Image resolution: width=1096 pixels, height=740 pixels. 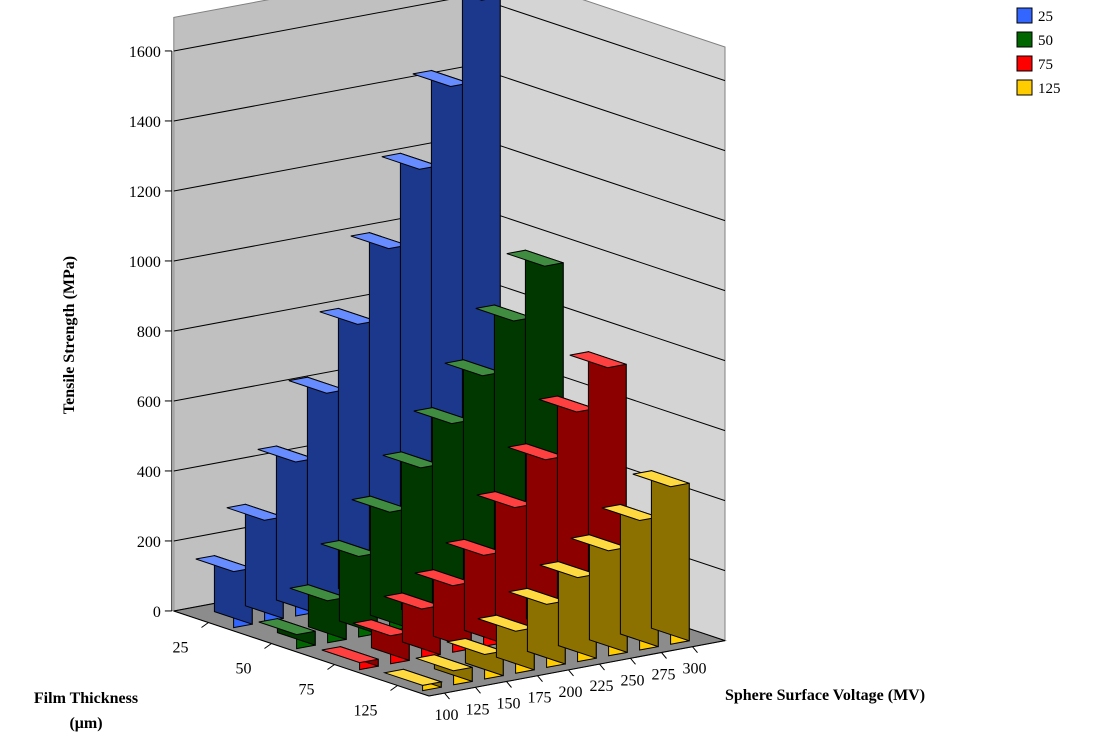 I want to click on y-tick-label: 1400, so click(x=145, y=122).